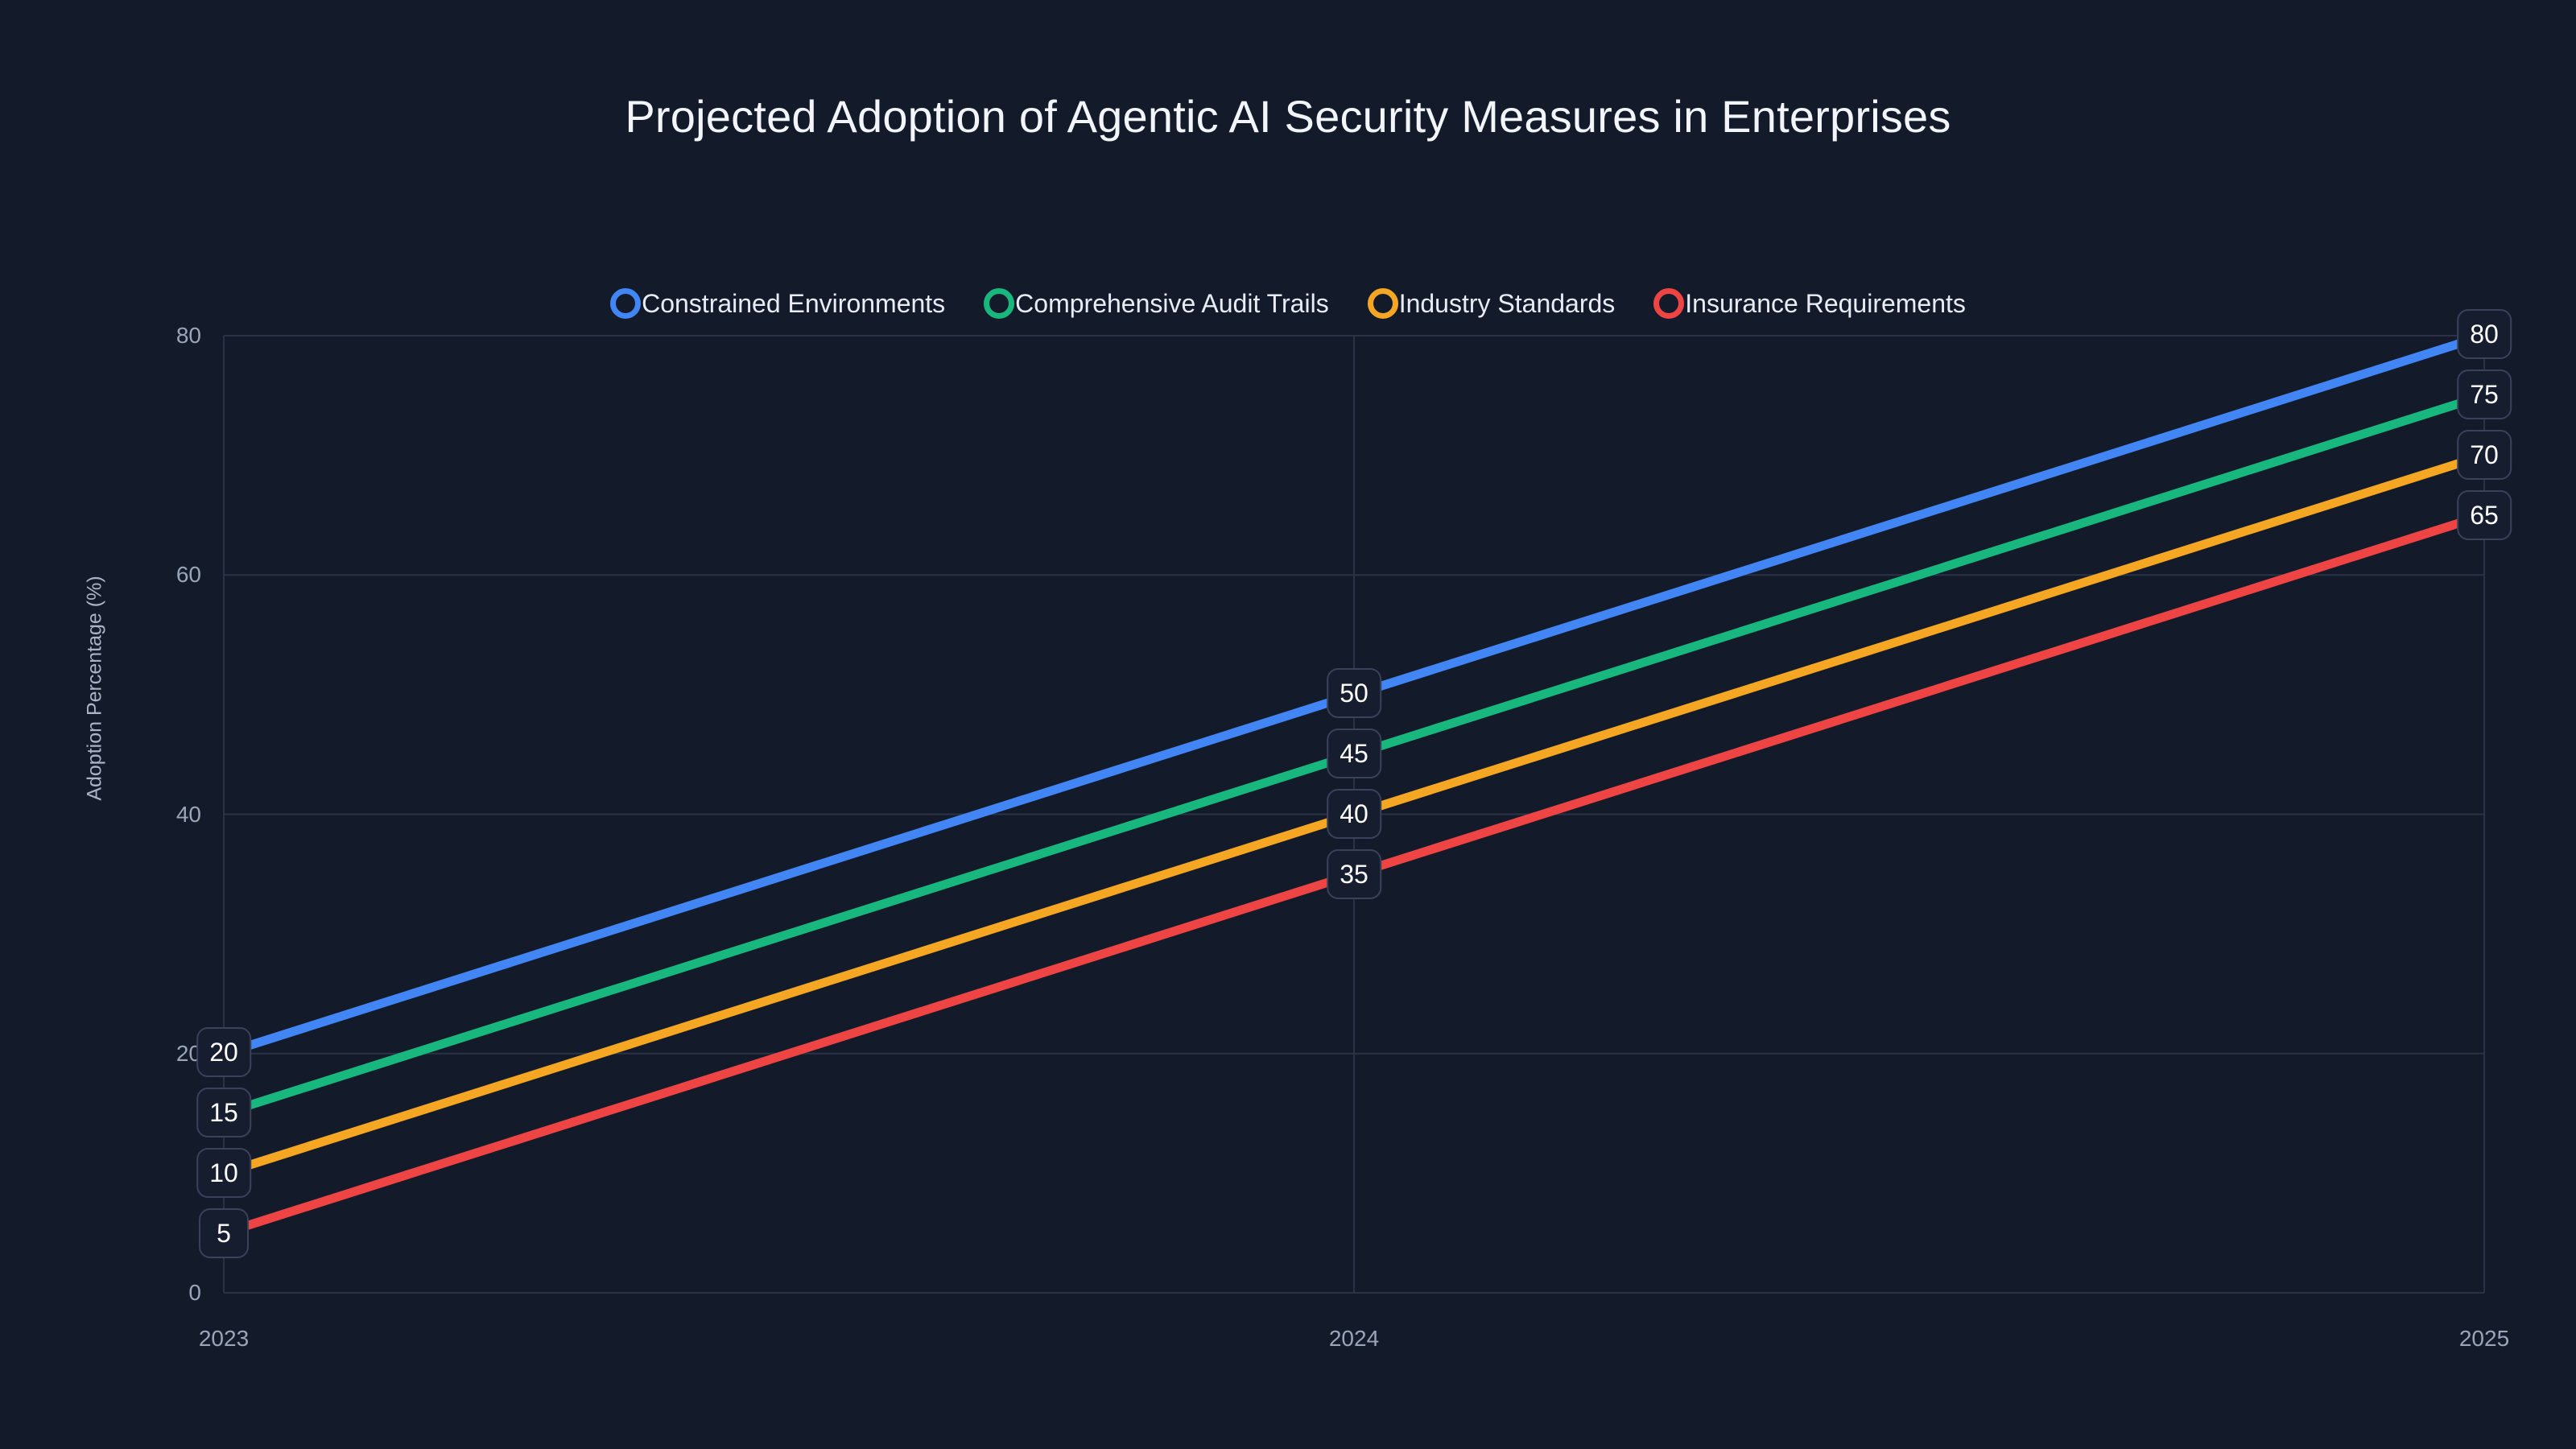 This screenshot has width=2576, height=1449. Describe the element at coordinates (188, 814) in the screenshot. I see `y-tick-label: 40` at that location.